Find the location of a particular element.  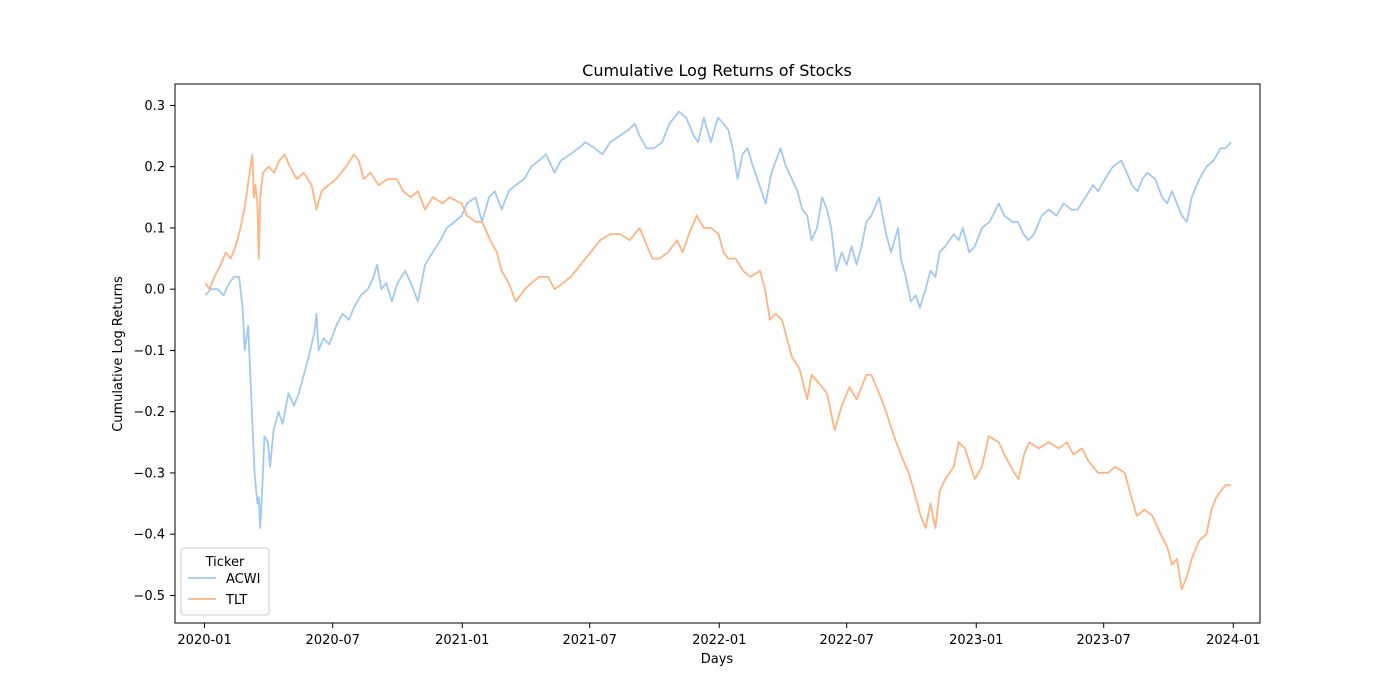

legend: Ticker ACWI TLT is located at coordinates (225, 581).